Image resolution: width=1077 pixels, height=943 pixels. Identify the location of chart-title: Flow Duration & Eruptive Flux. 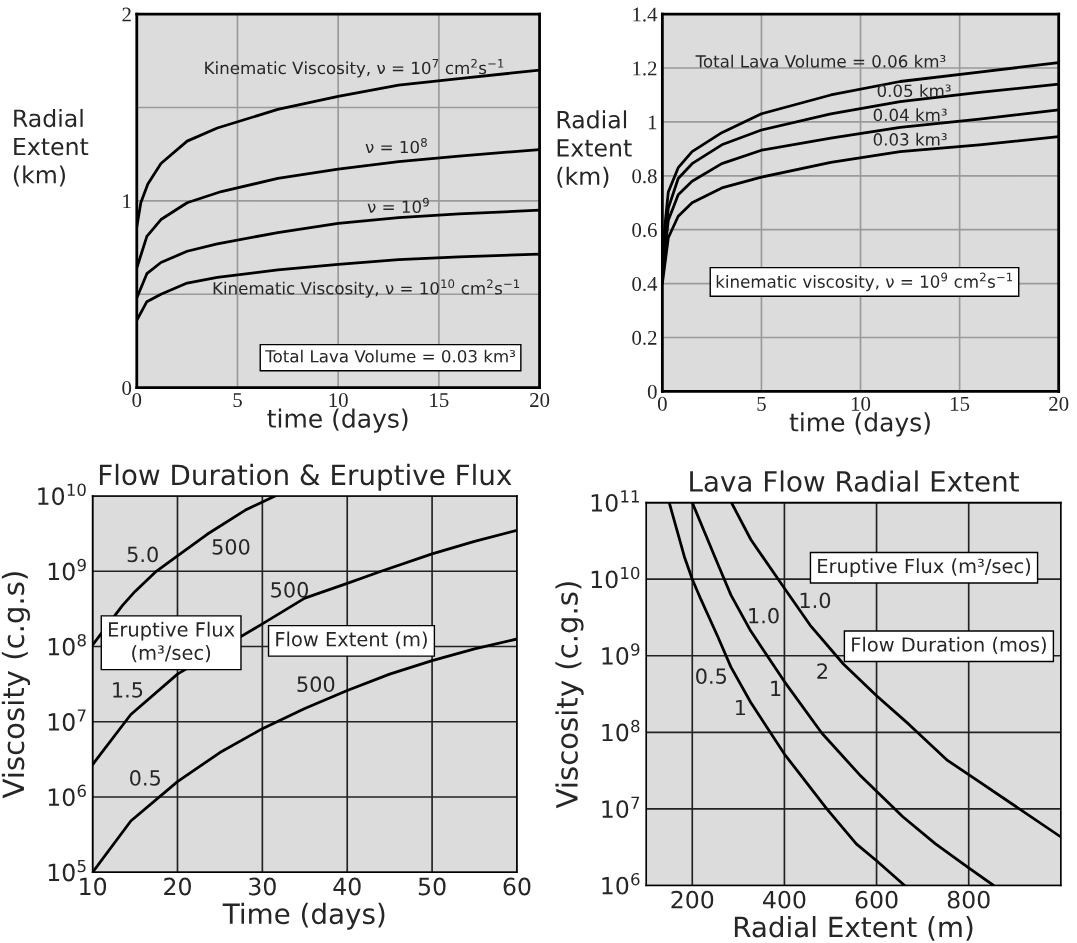
(305, 477).